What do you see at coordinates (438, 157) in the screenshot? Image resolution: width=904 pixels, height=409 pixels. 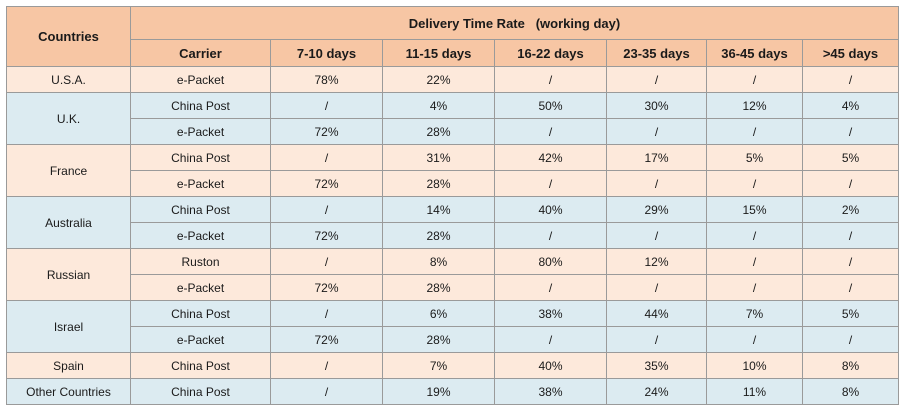 I see `rate-cell: 31%` at bounding box center [438, 157].